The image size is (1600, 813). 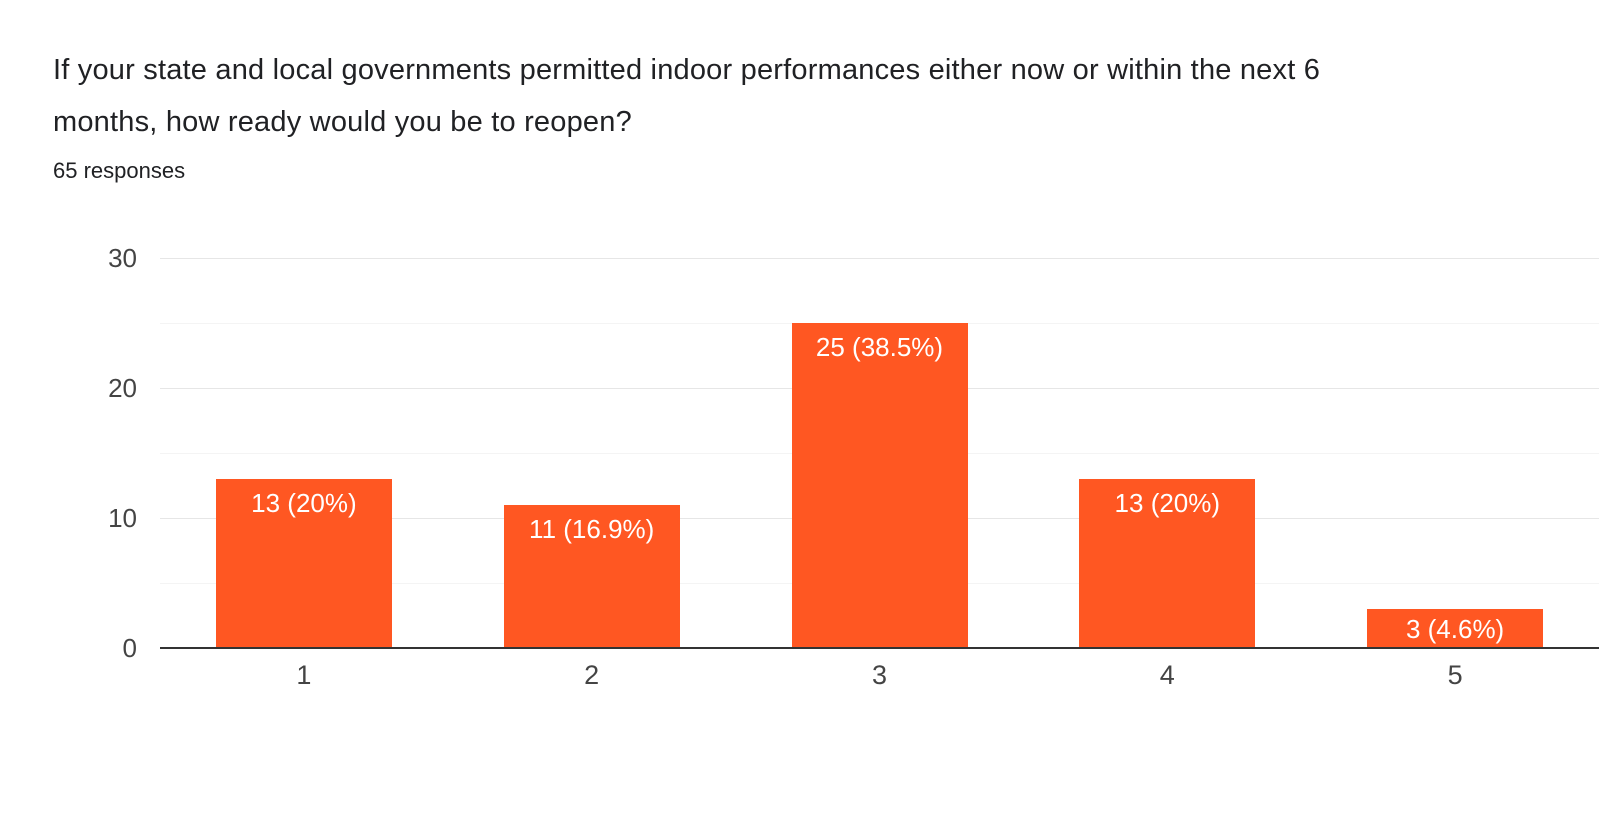 What do you see at coordinates (129, 648) in the screenshot?
I see `y-tick-label: 0` at bounding box center [129, 648].